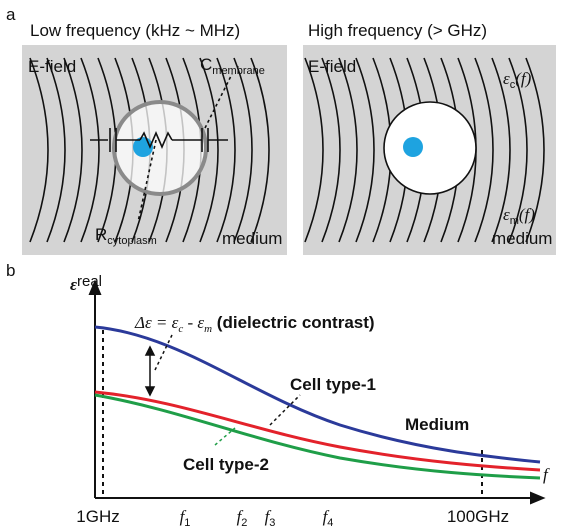  Describe the element at coordinates (206, 64) in the screenshot. I see `symbol: C` at that location.